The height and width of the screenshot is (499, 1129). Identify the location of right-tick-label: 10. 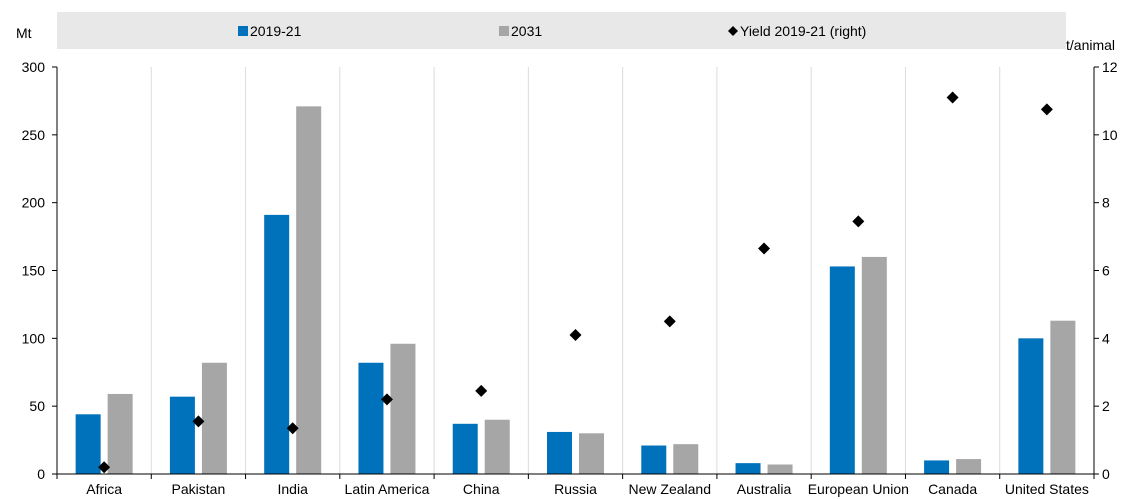
(1110, 135).